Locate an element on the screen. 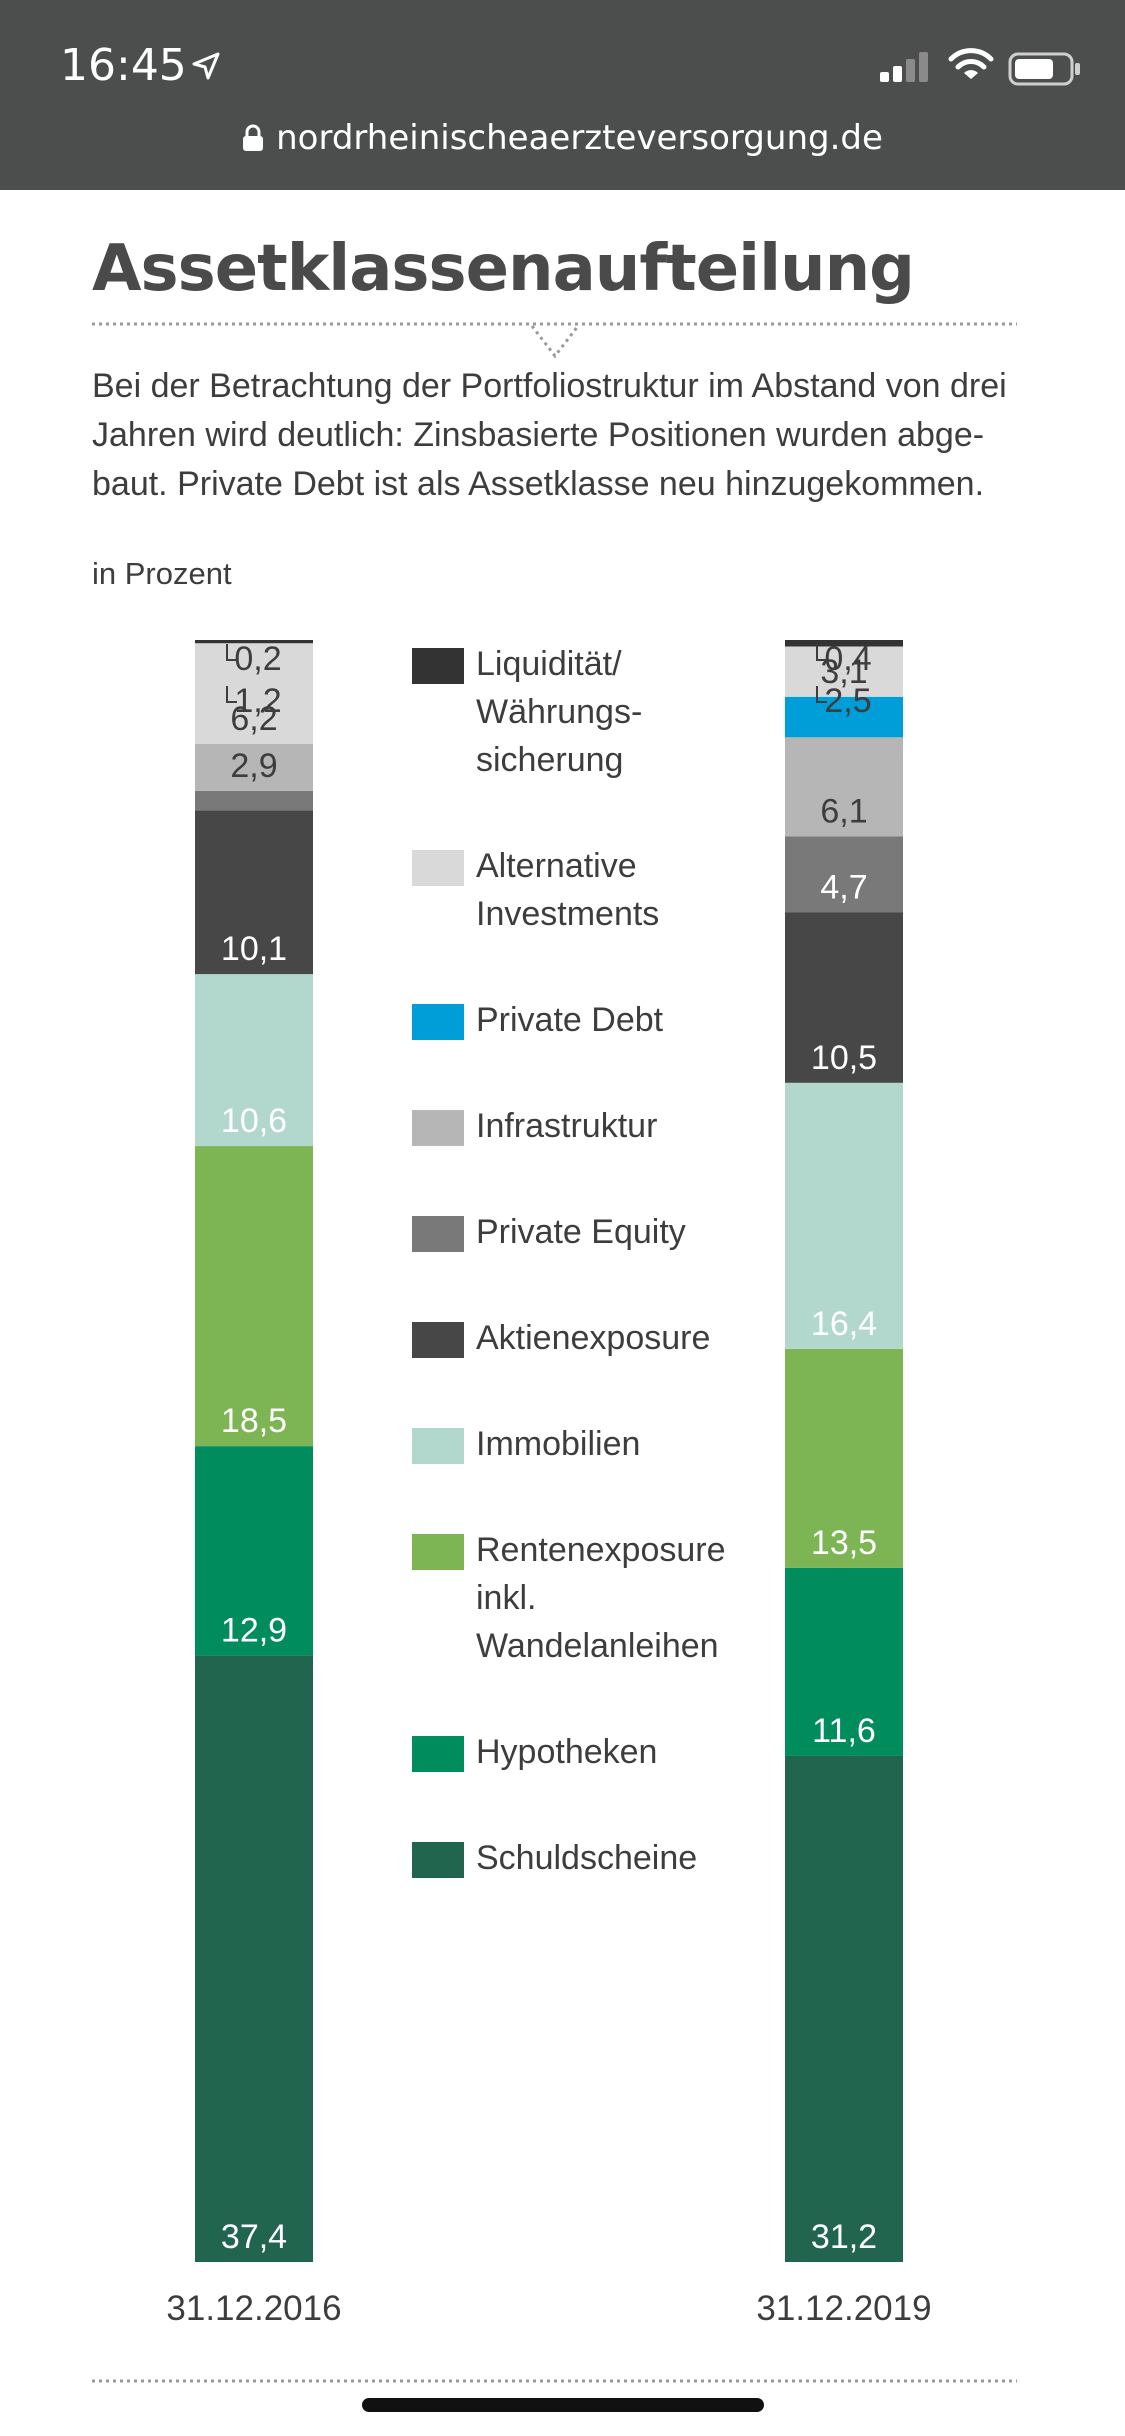 This screenshot has height=2436, width=1125. url-text: nordrheinischeaerzteversorgung.de is located at coordinates (579, 138).